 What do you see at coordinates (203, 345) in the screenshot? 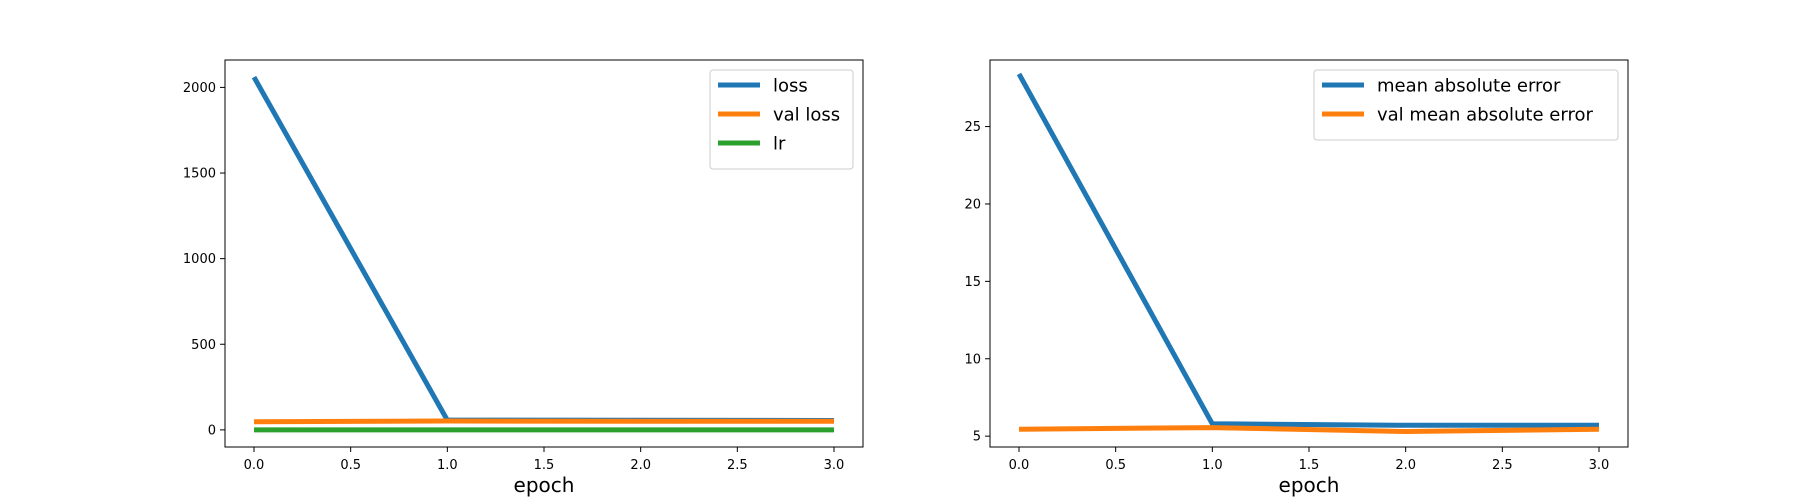
I see `y-tick-label: 500` at bounding box center [203, 345].